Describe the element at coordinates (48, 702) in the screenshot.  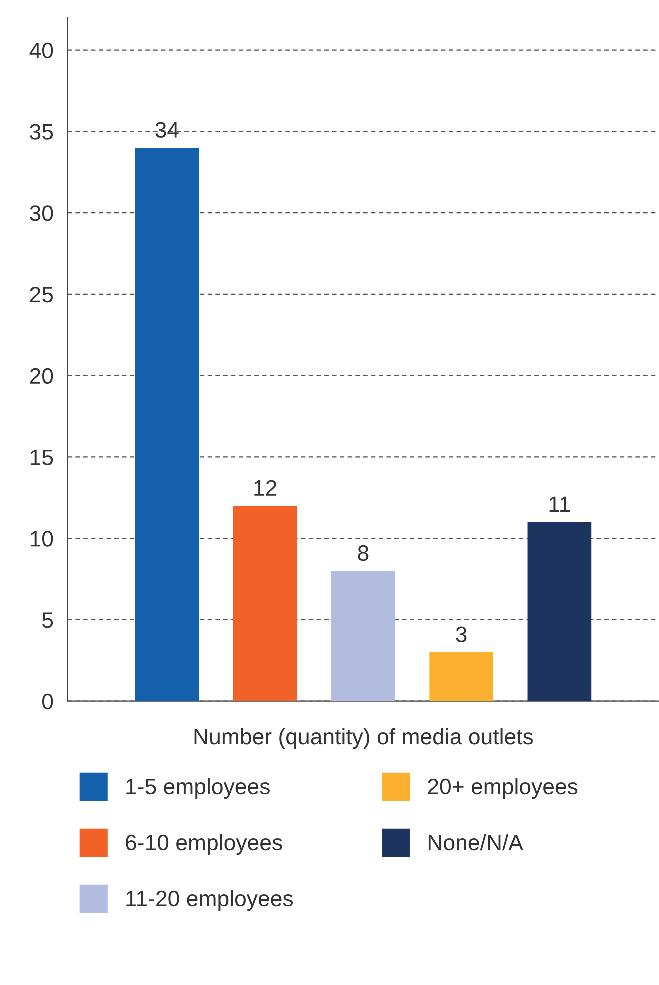
I see `y-tick-label: 0` at that location.